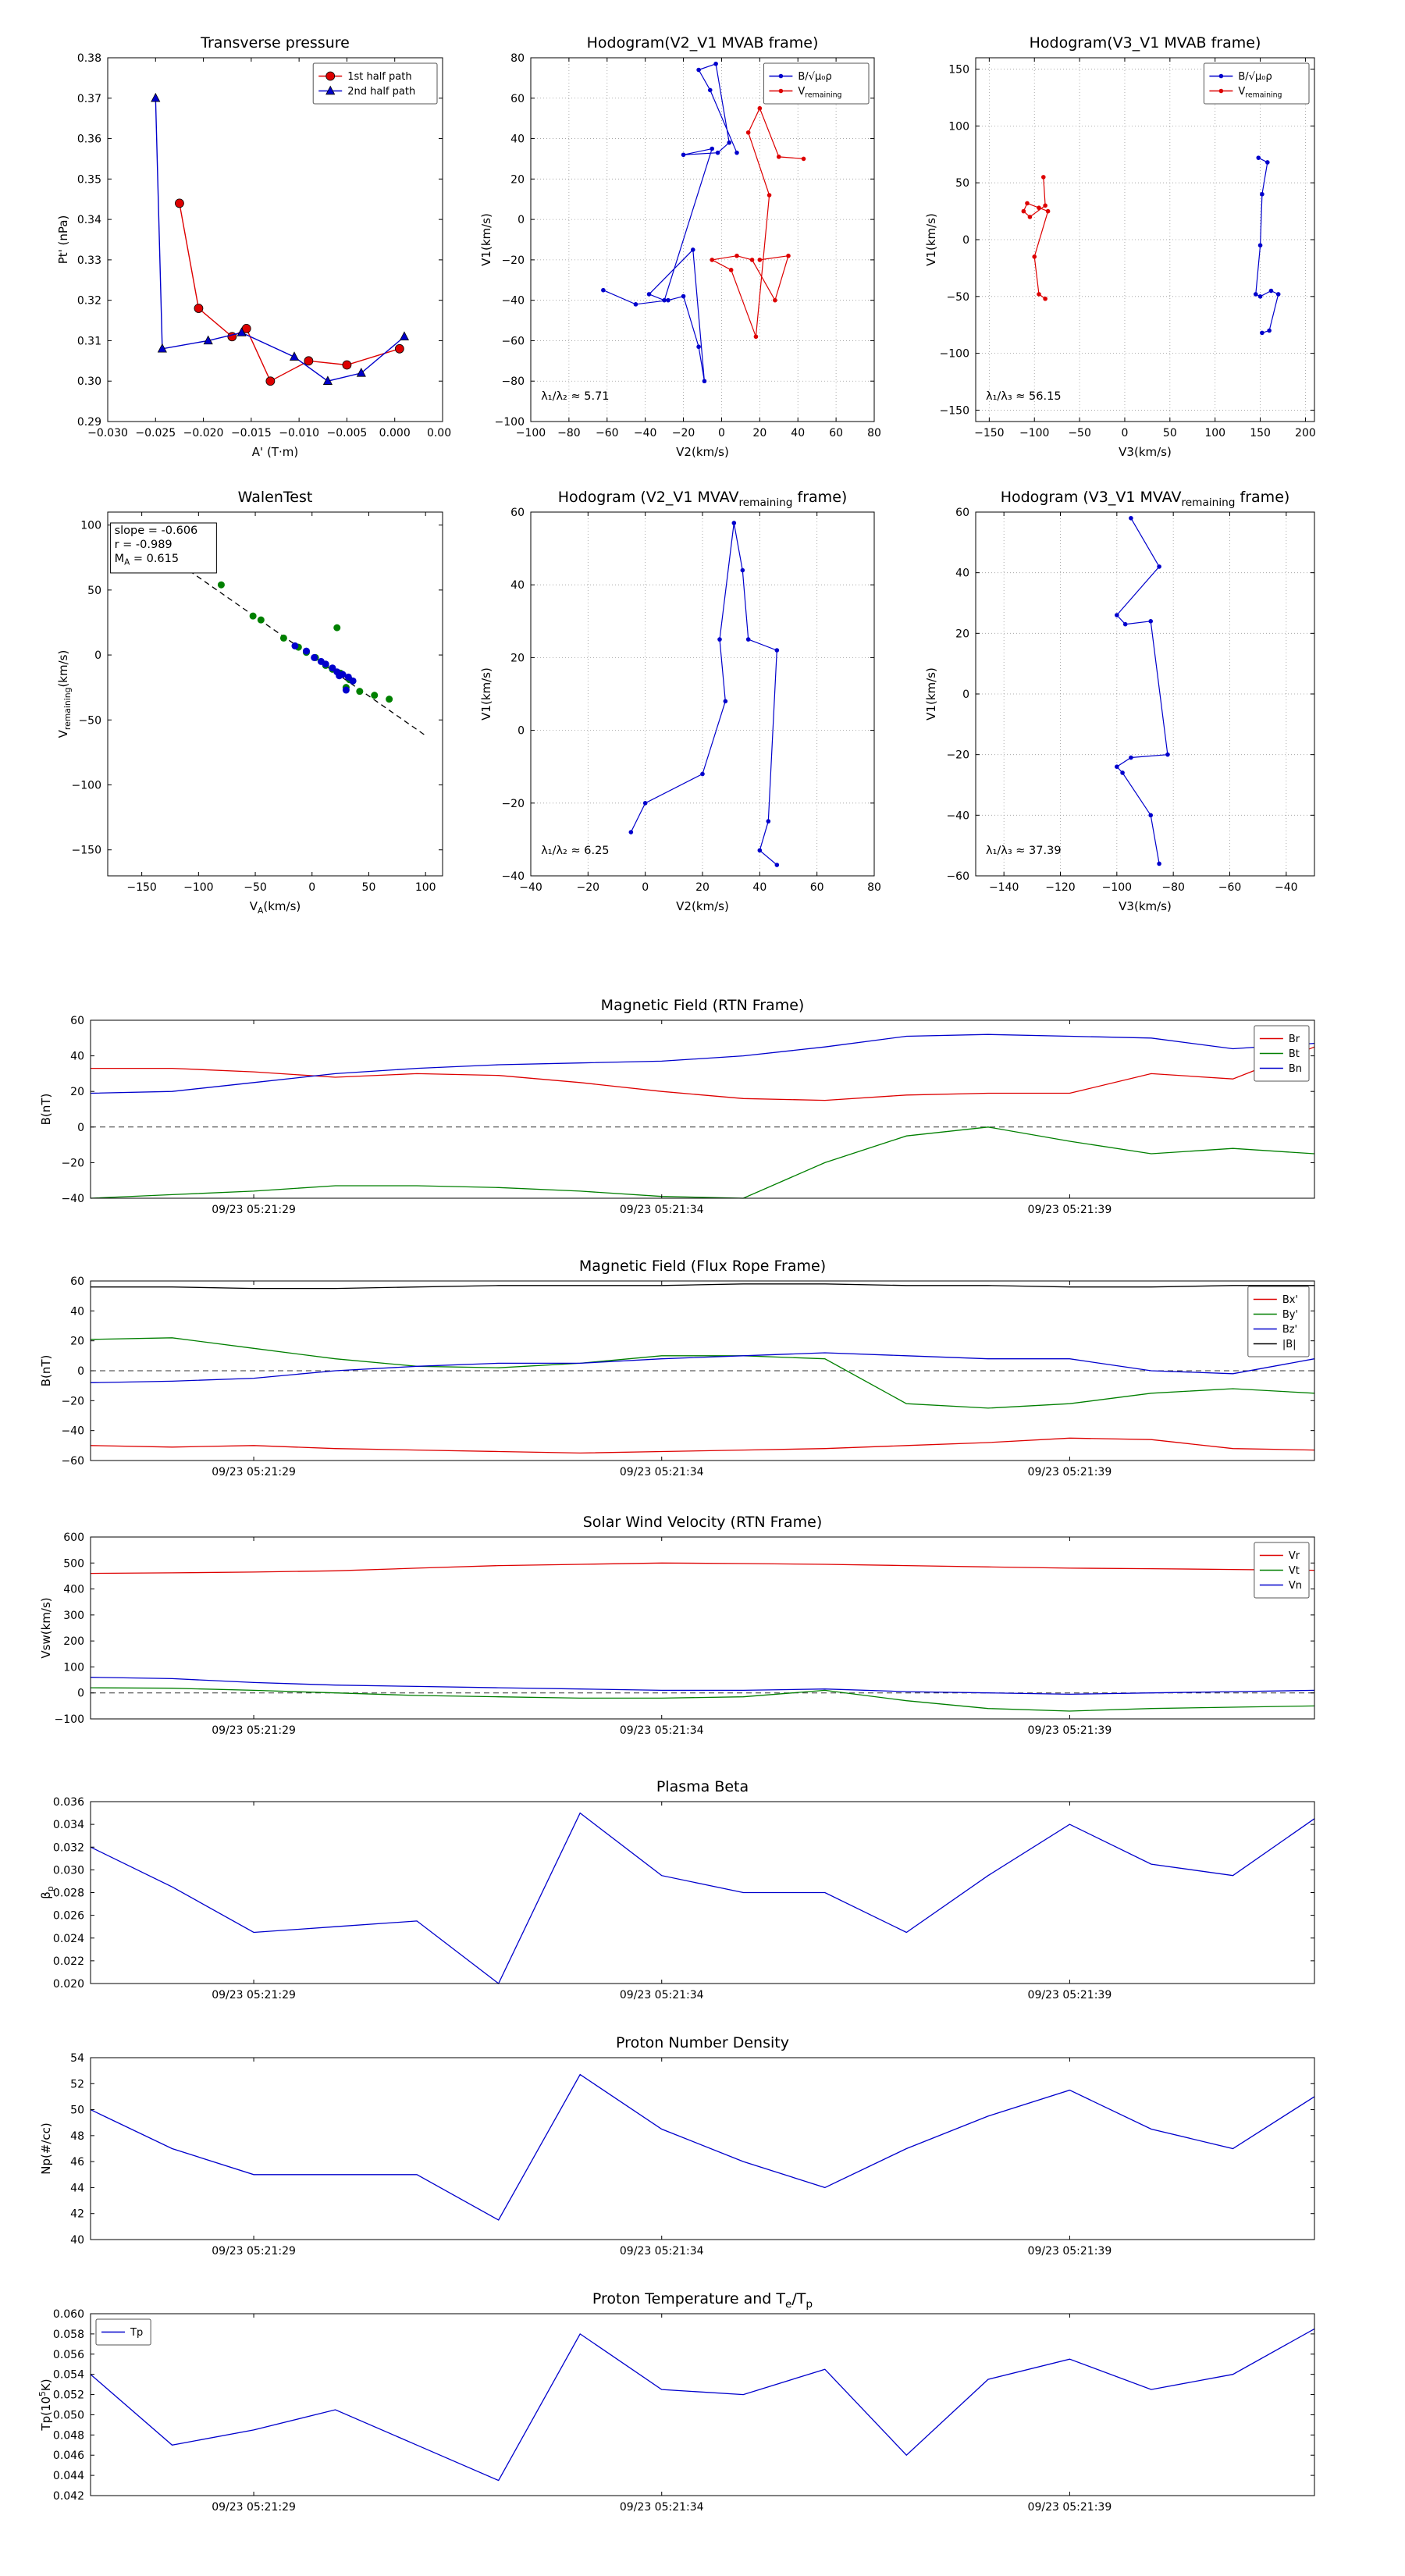  I want to click on svg-text: Transverse pressure, so click(275, 43).